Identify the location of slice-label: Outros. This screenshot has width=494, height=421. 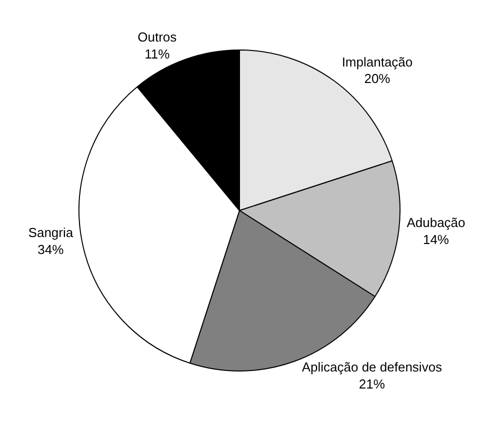
(158, 36).